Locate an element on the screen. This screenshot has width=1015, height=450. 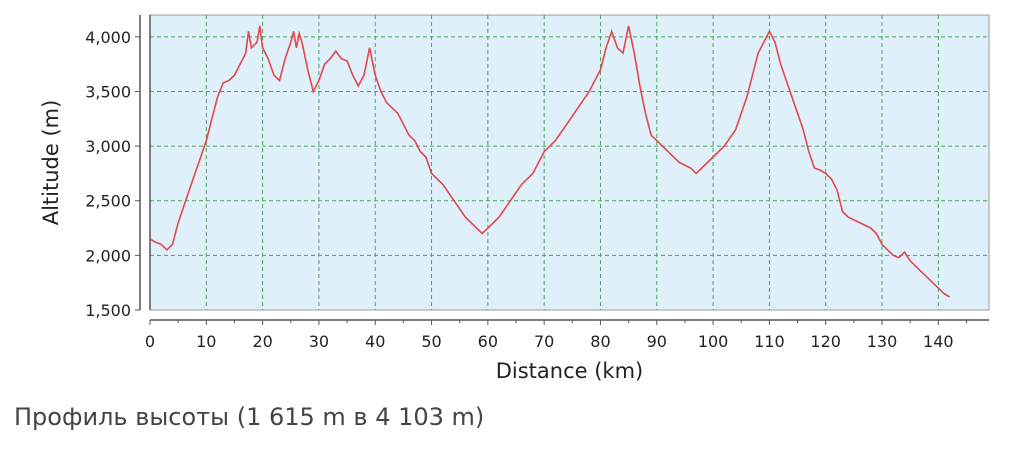
x-tick-label: 20 is located at coordinates (262, 341).